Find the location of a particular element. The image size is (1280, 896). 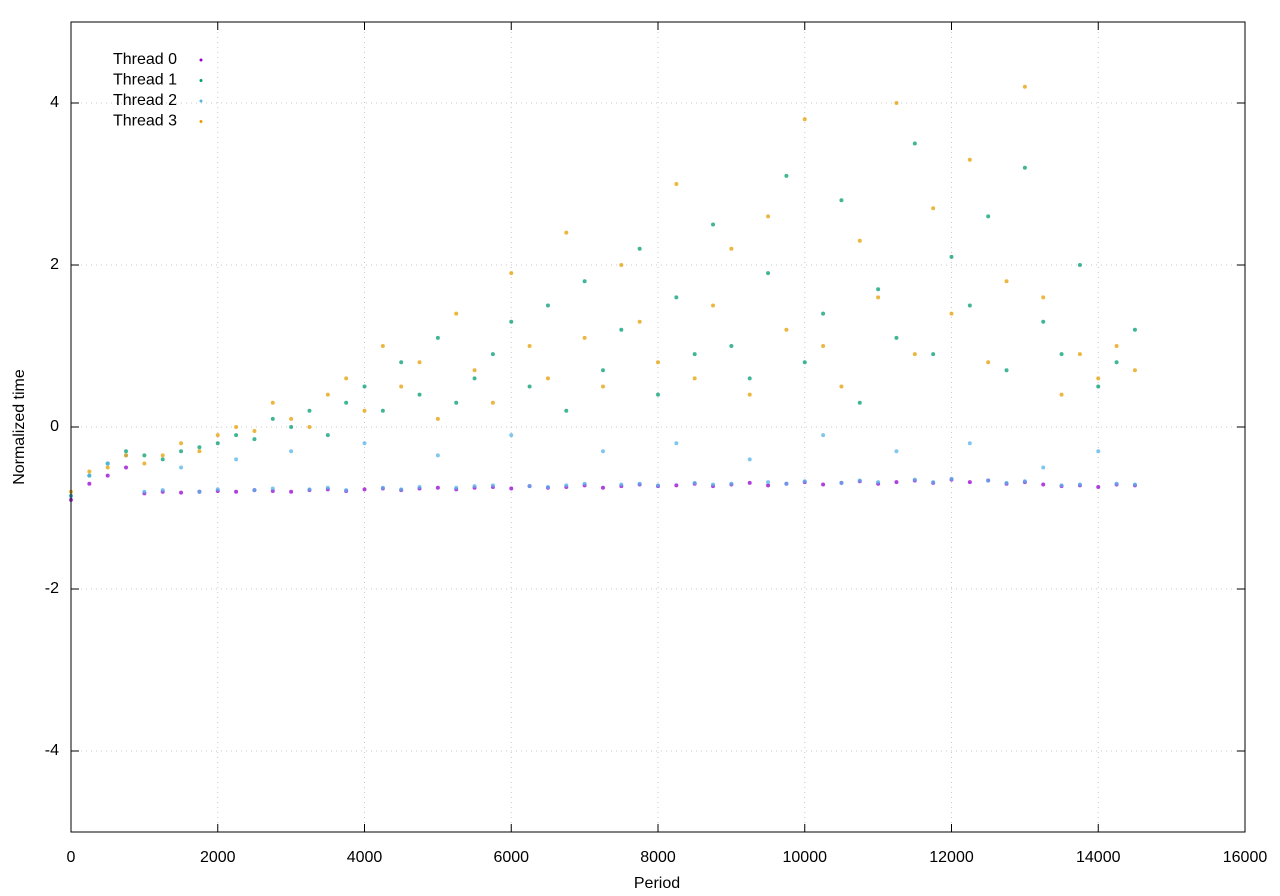

legend-label: Thread 3 is located at coordinates (145, 121).